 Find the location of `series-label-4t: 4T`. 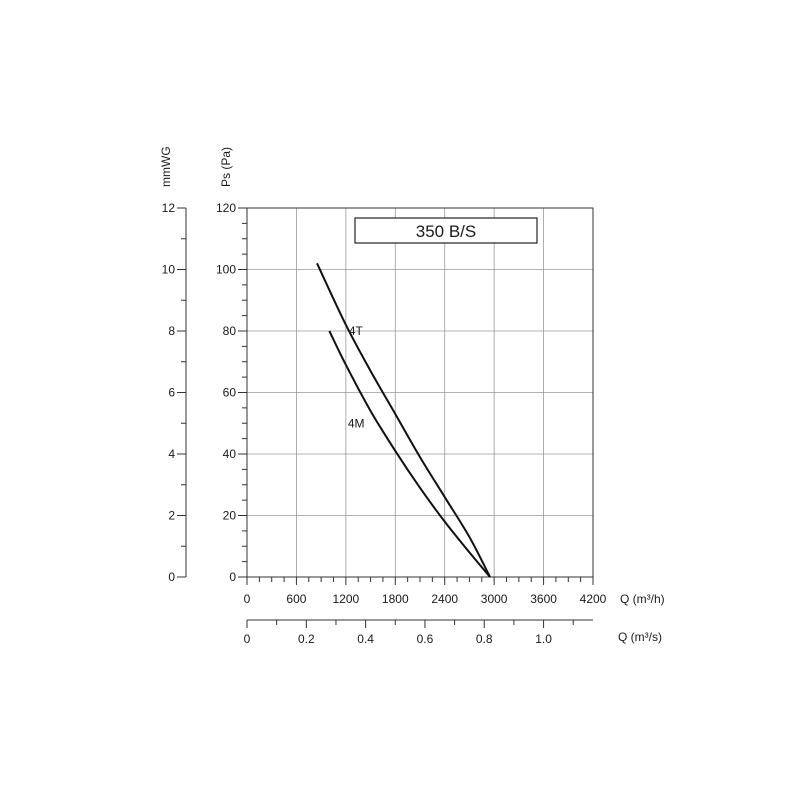

series-label-4t: 4T is located at coordinates (356, 331).